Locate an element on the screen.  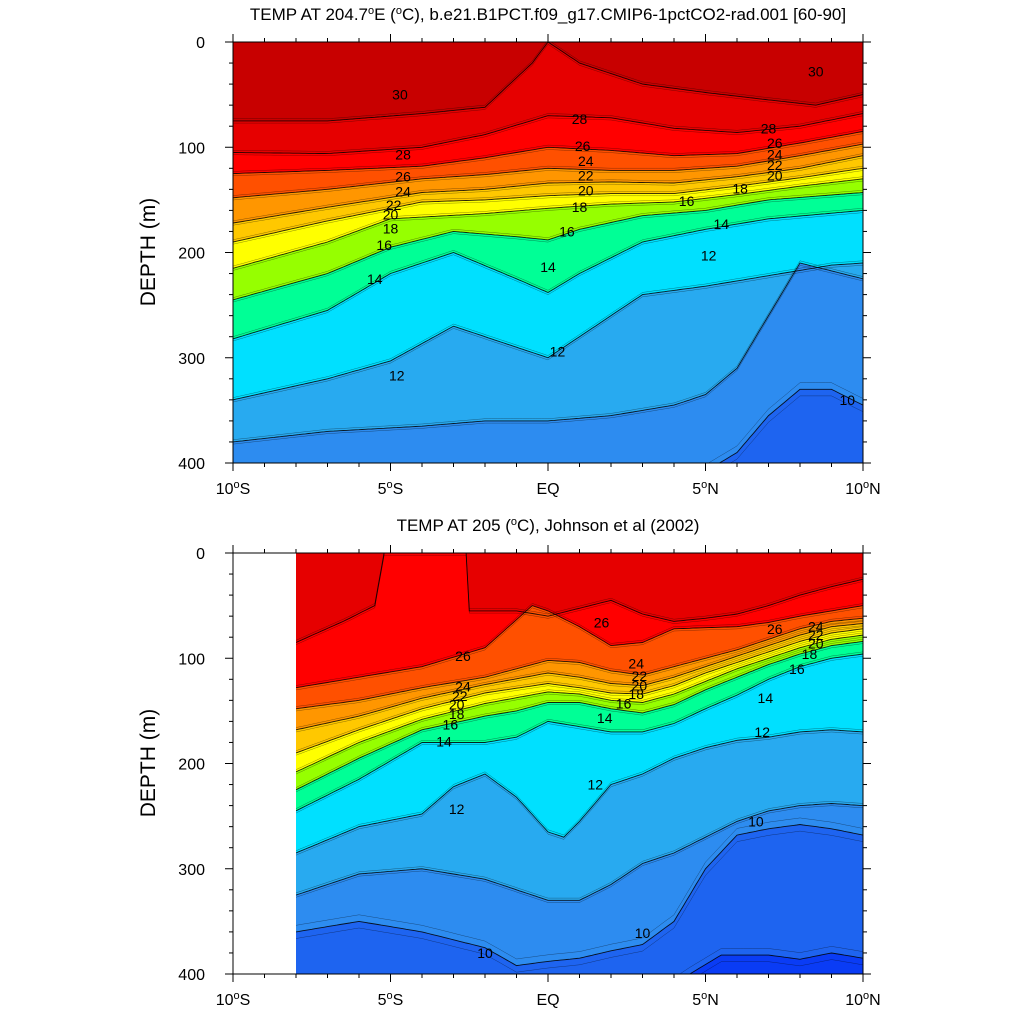
bottom-panel-y-axis-label: DEPTH (m) is located at coordinates (148, 763).